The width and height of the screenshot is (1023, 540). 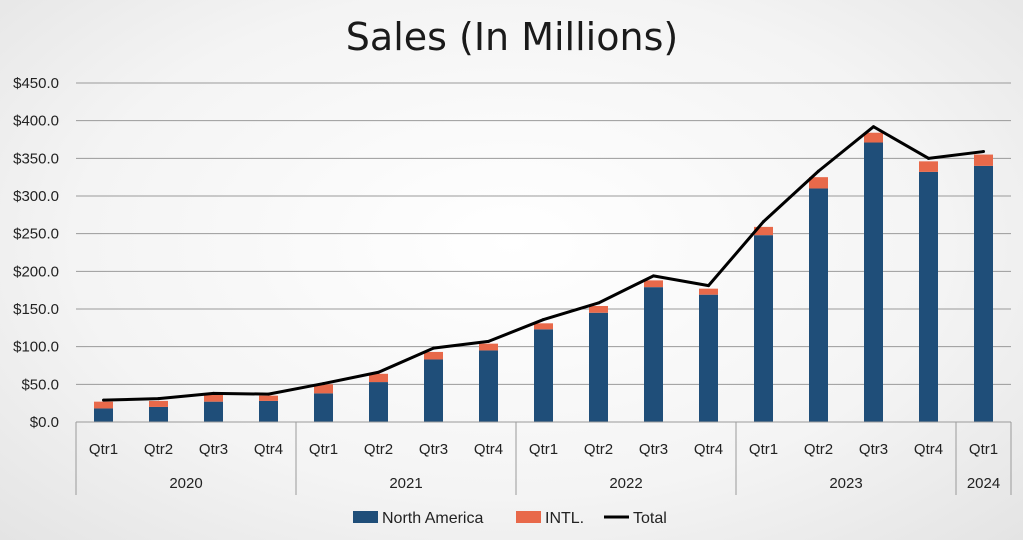 I want to click on legend: North America INTL. Total, so click(x=510, y=518).